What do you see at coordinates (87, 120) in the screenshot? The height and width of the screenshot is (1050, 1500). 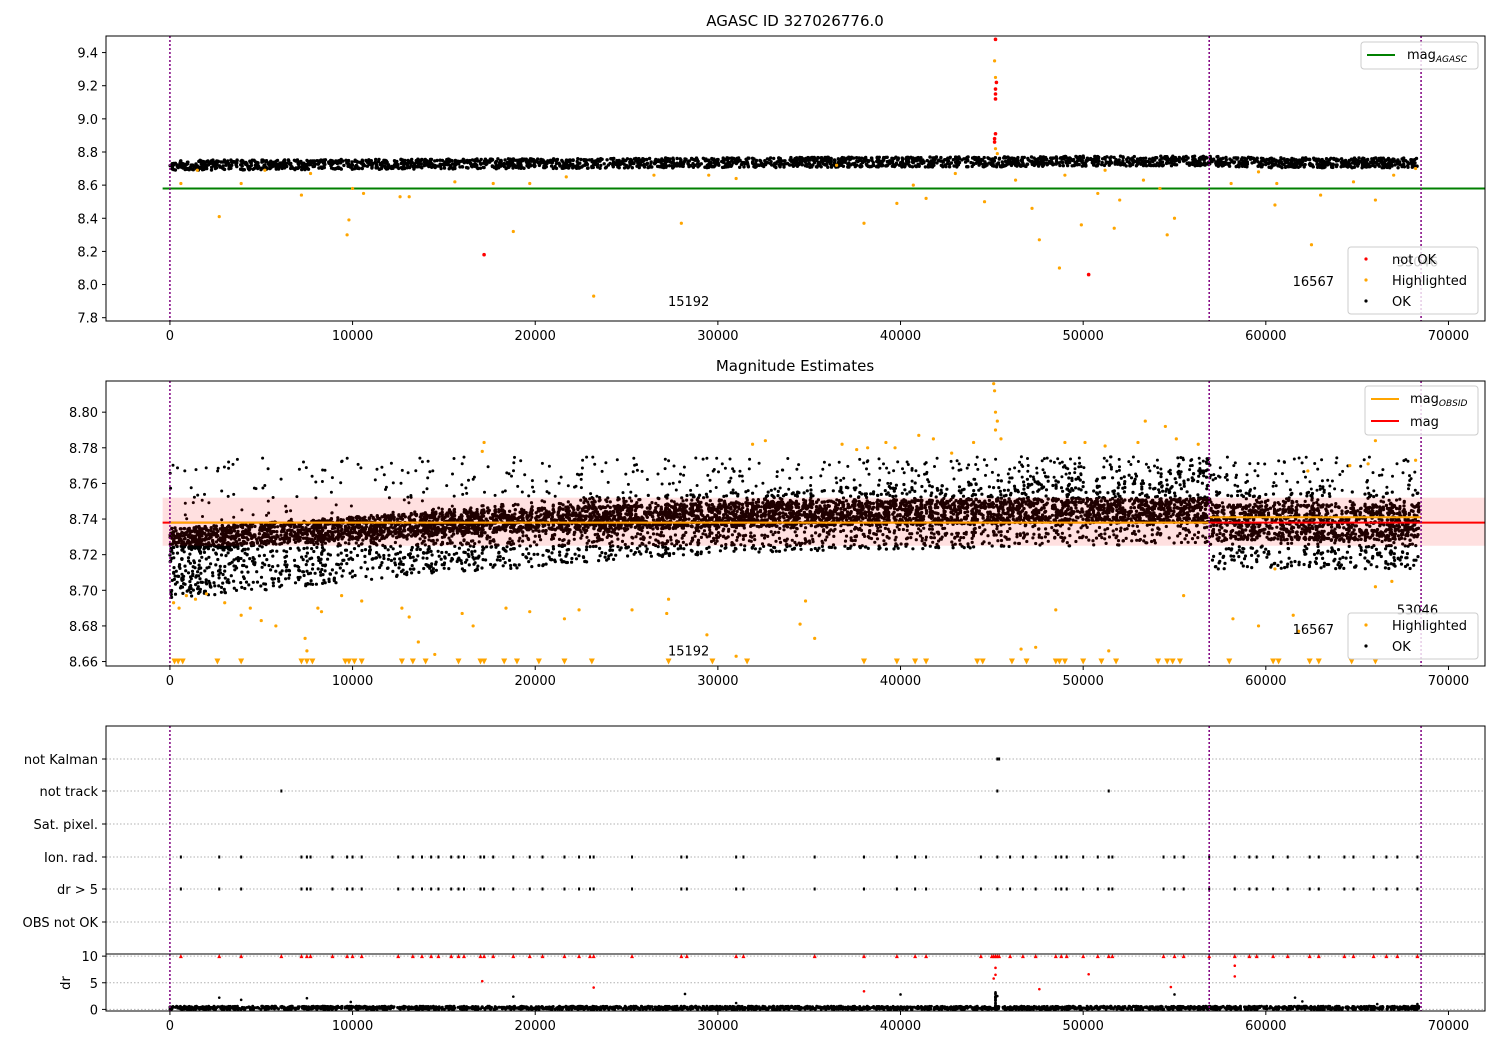 I see `y-tick-label: 9.0` at bounding box center [87, 120].